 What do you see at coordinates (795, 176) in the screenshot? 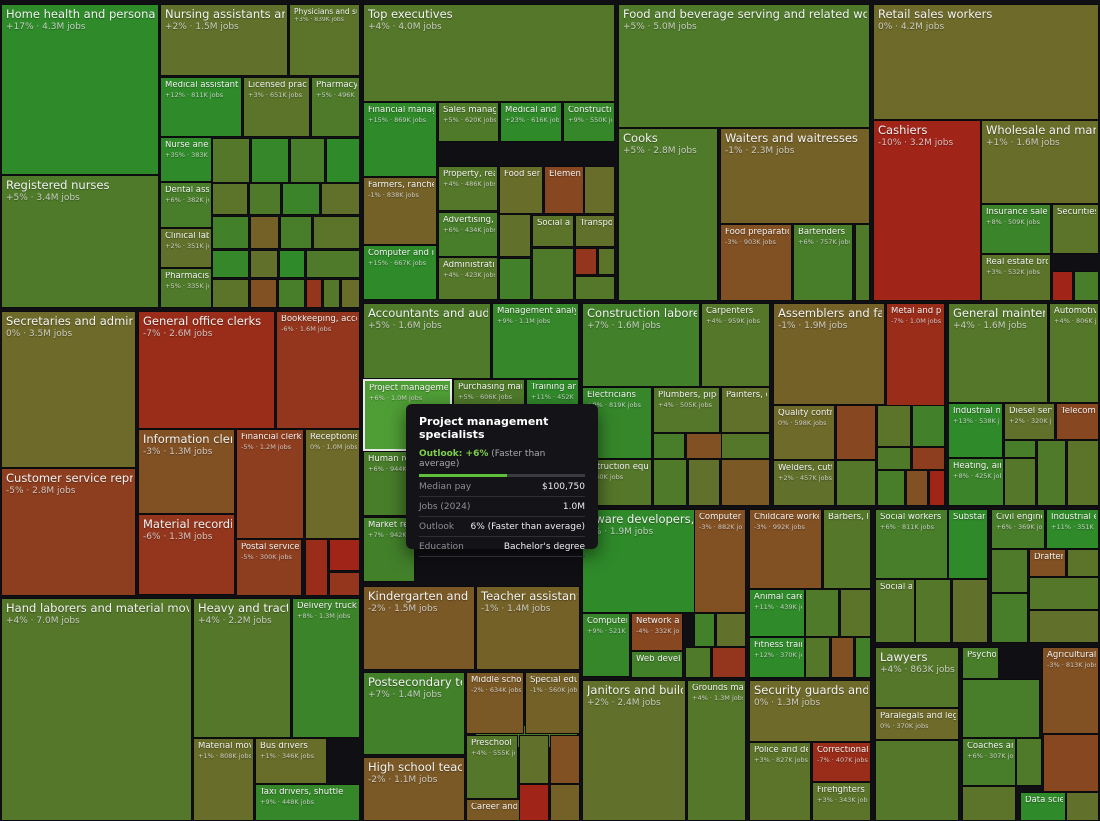
I see `treemap-cell: Waiters and waitresses -1% · 2.3M jobs` at bounding box center [795, 176].